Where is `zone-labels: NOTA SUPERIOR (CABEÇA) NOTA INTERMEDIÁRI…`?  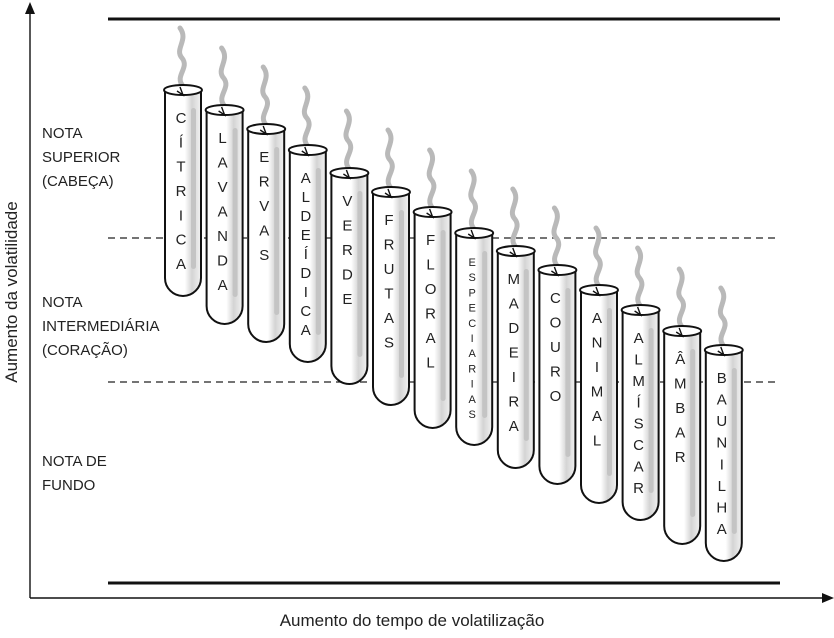
zone-labels: NOTA SUPERIOR (CABEÇA) NOTA INTERMEDIÁRI… is located at coordinates (102, 309).